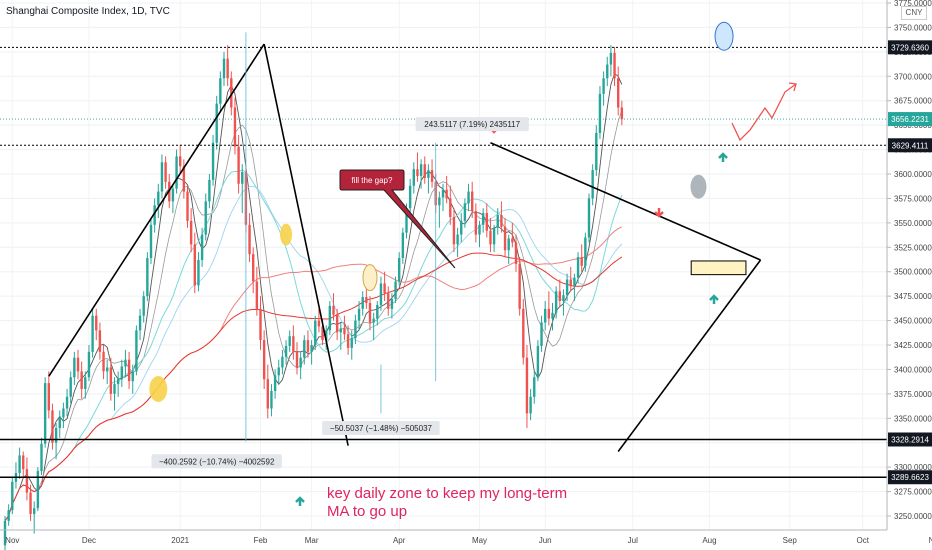 The width and height of the screenshot is (932, 550). I want to click on price-tick-label: 3250.0000, so click(913, 516).